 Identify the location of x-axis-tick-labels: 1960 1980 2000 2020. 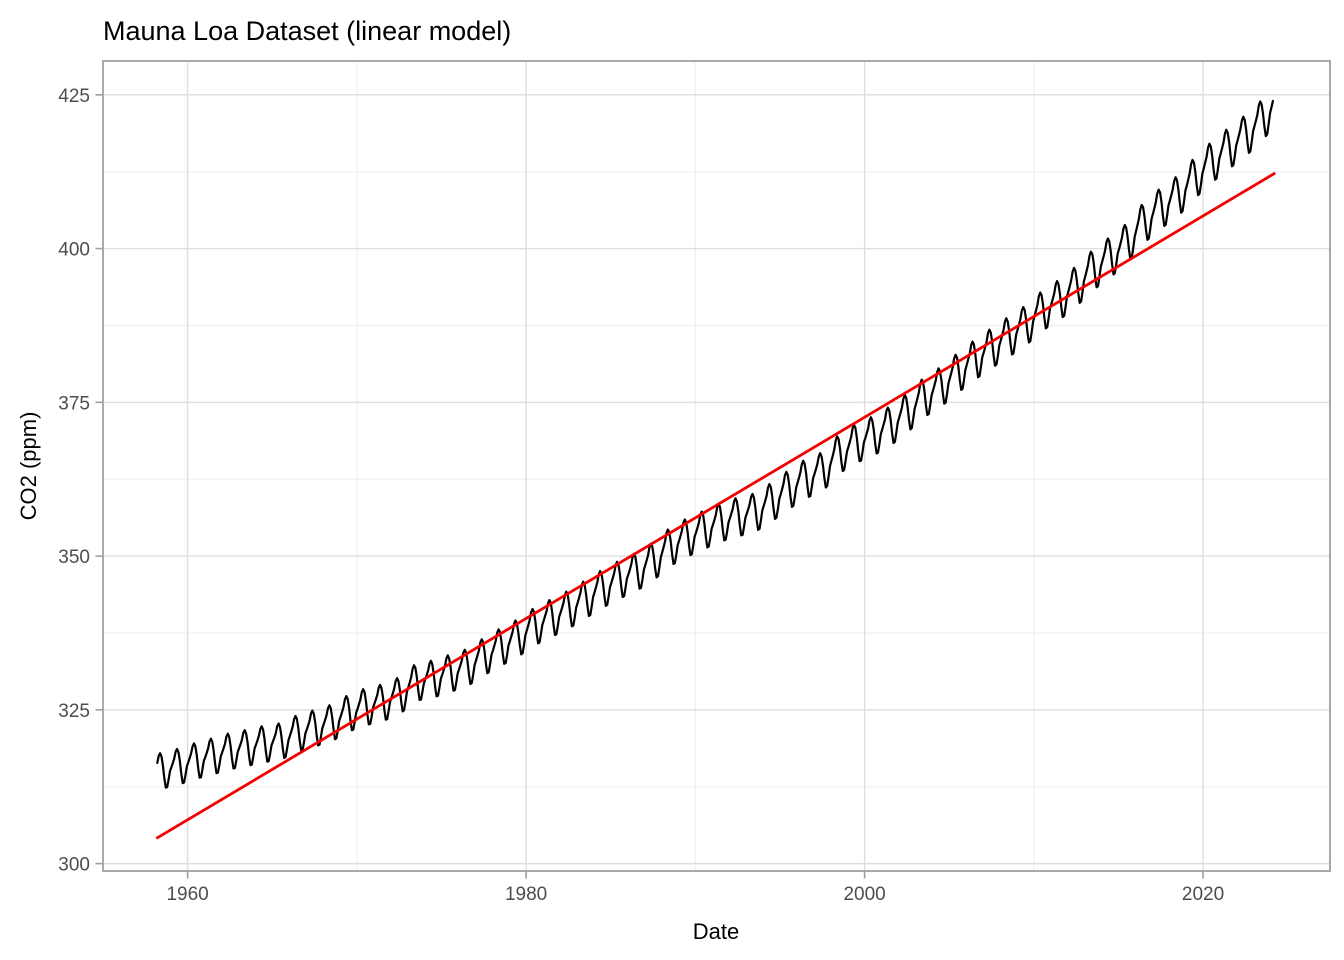
(695, 894).